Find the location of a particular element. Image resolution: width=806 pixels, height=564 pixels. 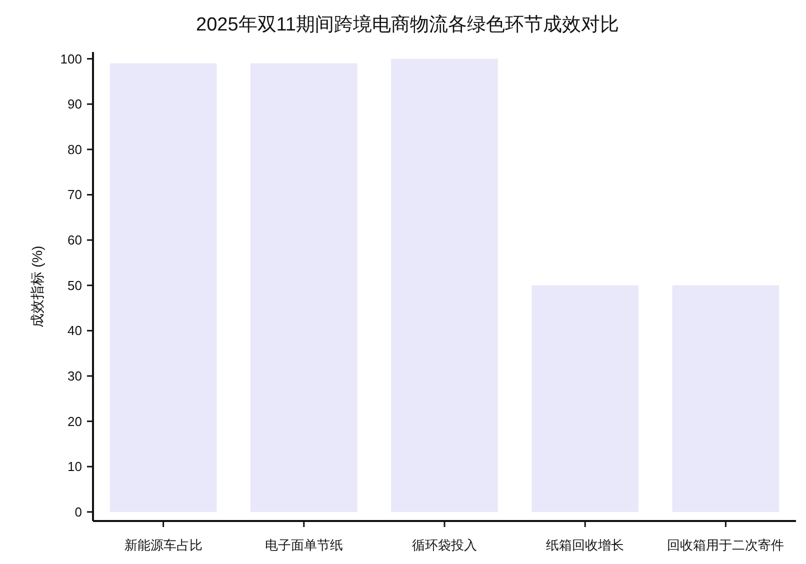

y-tick-label: 0 is located at coordinates (78, 512).